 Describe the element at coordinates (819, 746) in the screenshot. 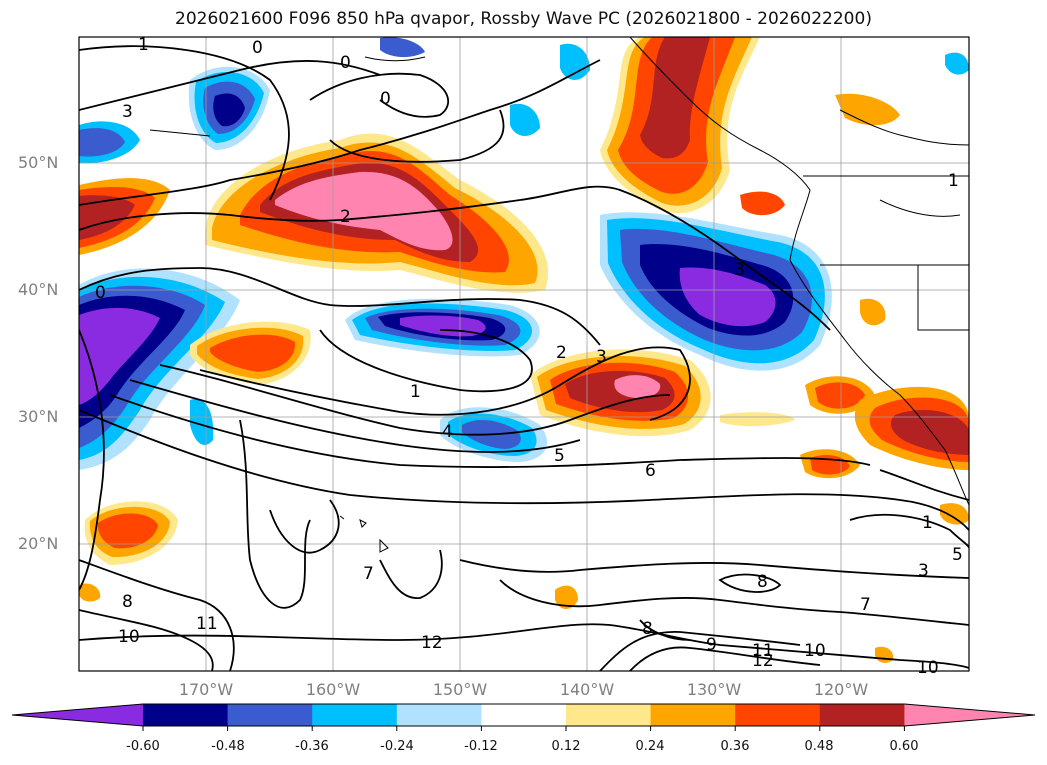

I see `colorbar-tick-label: 0.48` at that location.